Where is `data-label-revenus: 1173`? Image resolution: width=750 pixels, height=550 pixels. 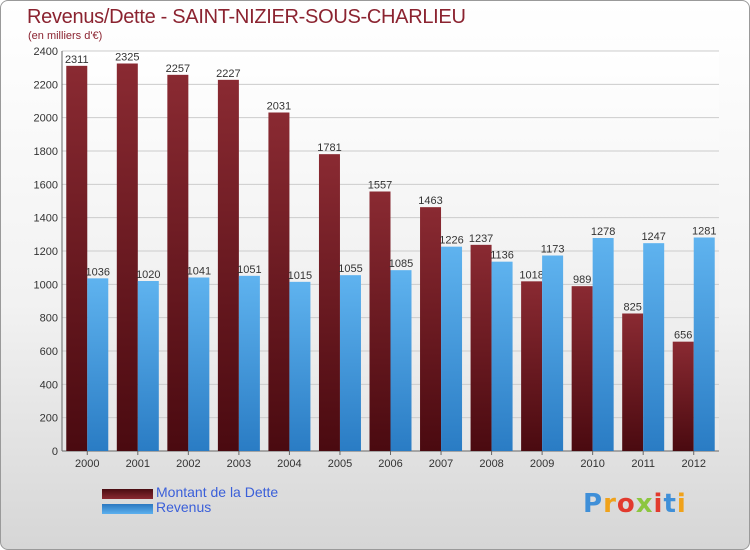
data-label-revenus: 1173 is located at coordinates (553, 250).